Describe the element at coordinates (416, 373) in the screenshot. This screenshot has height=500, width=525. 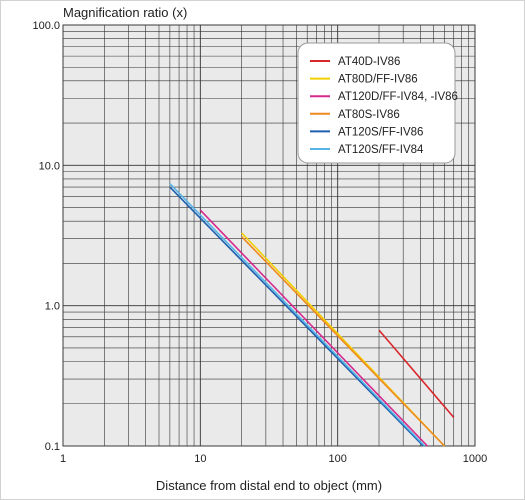
I see `series-line` at that location.